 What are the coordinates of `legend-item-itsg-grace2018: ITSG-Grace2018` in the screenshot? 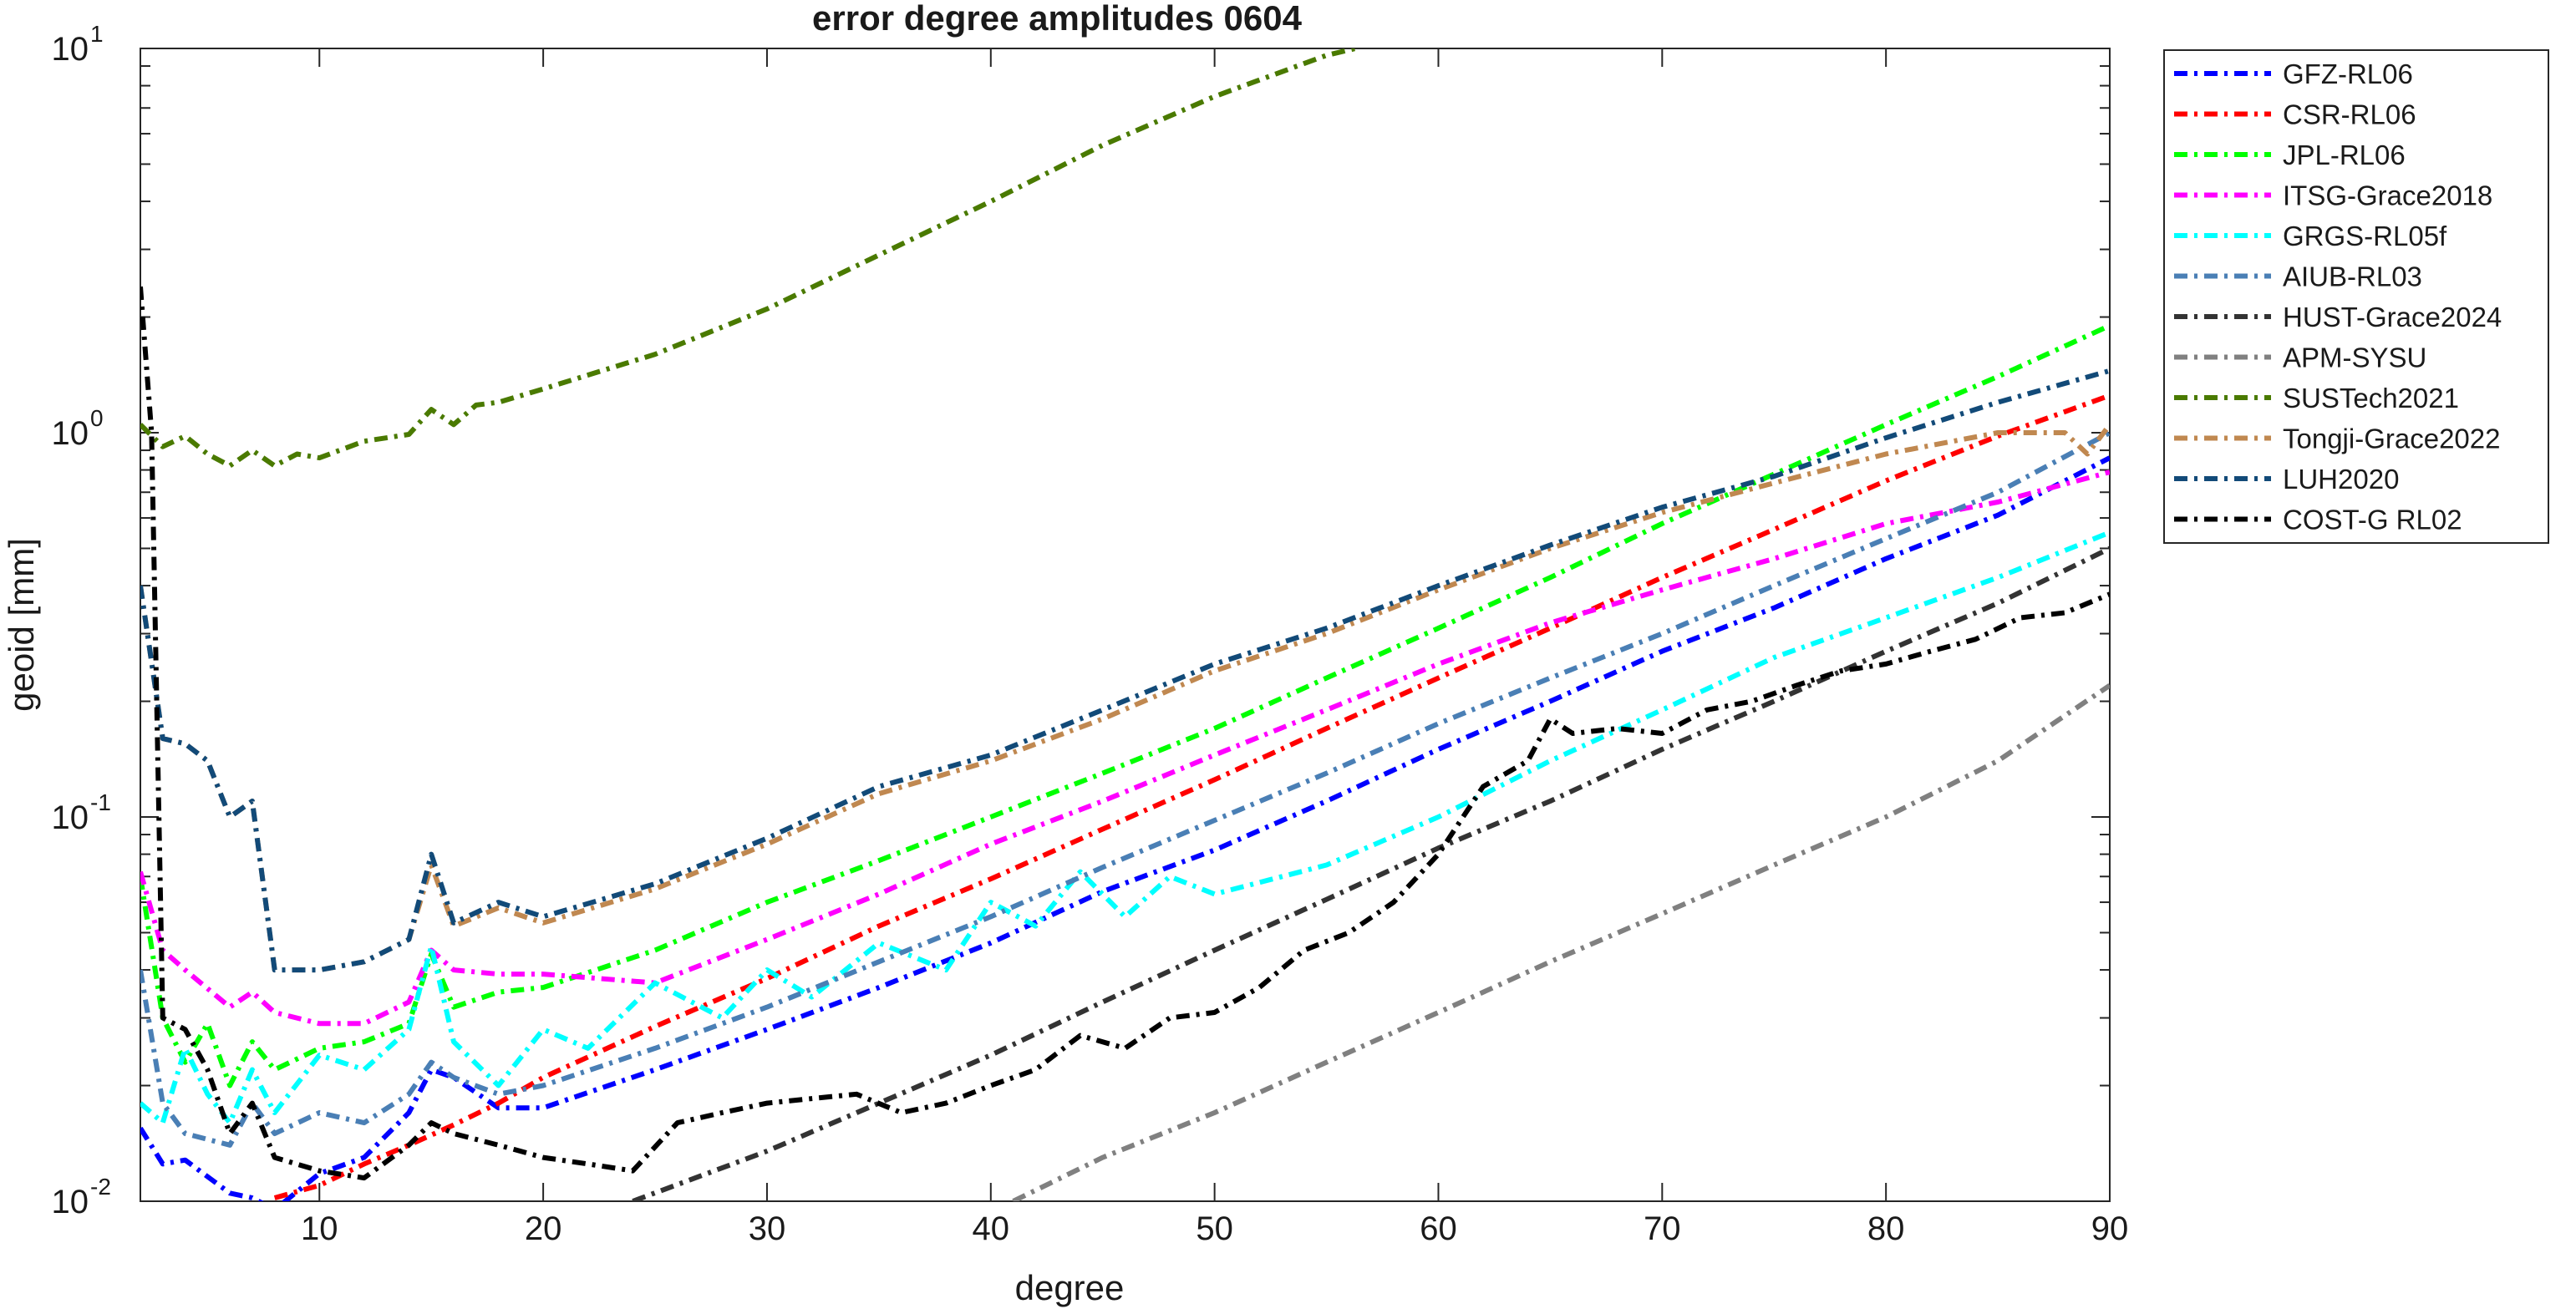 It's located at (2333, 195).